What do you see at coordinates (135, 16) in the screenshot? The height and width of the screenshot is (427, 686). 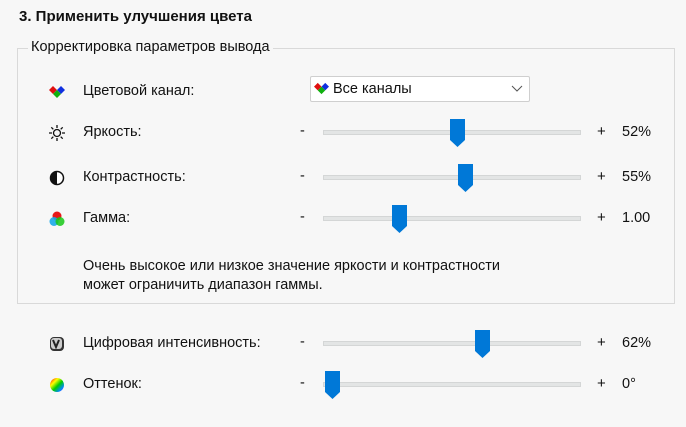 I see `section-title: 3. Применить улучшения цвета` at bounding box center [135, 16].